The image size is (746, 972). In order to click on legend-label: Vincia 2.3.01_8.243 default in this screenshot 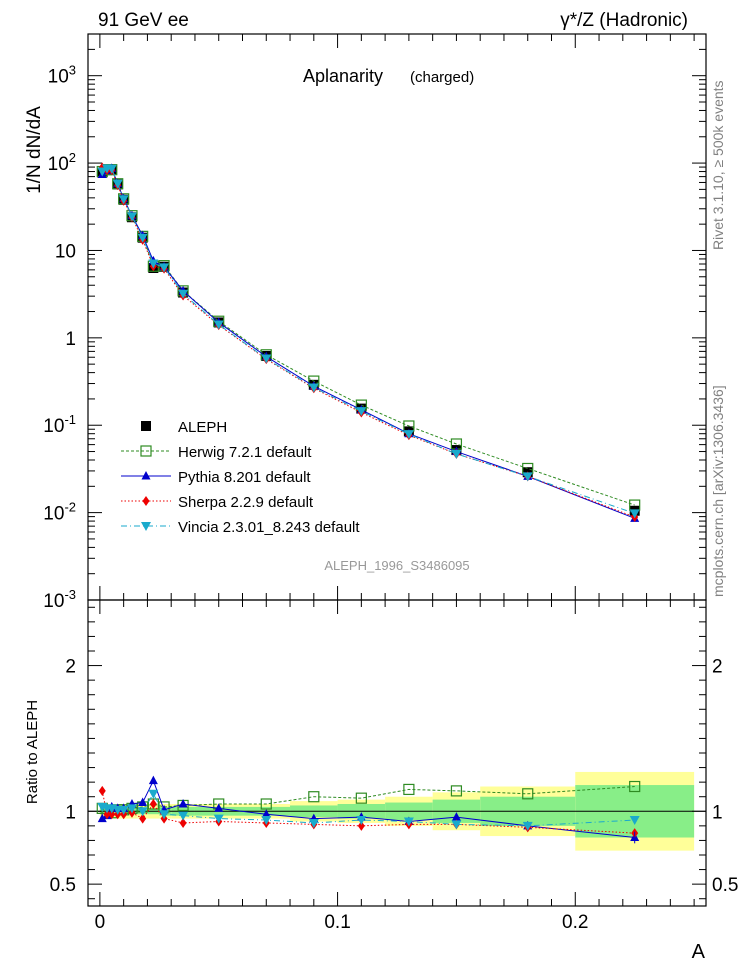, I will do `click(269, 527)`.